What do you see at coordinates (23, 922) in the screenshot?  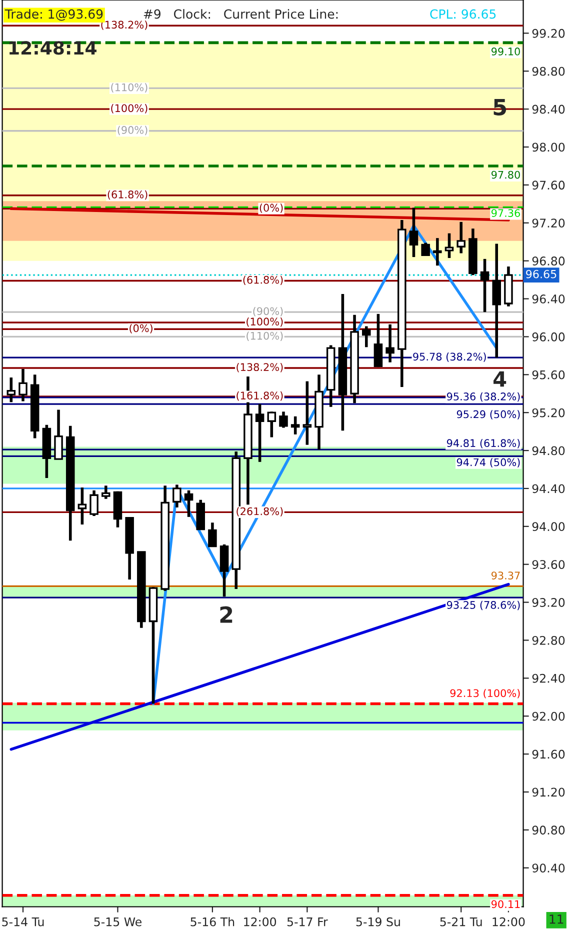 I see `x-tick-label: 5-14 Tu` at bounding box center [23, 922].